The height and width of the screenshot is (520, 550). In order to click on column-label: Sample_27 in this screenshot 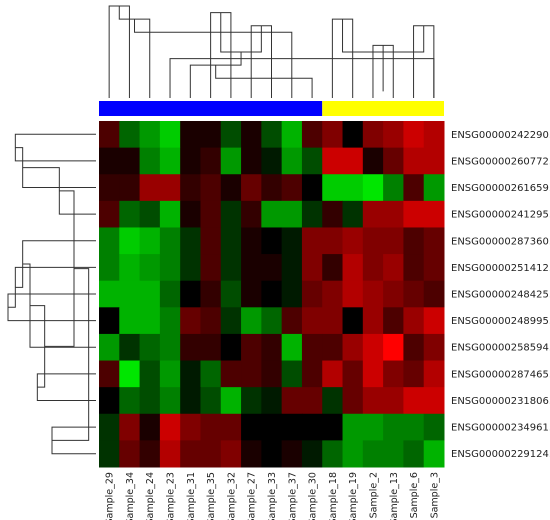, I will do `click(252, 496)`.